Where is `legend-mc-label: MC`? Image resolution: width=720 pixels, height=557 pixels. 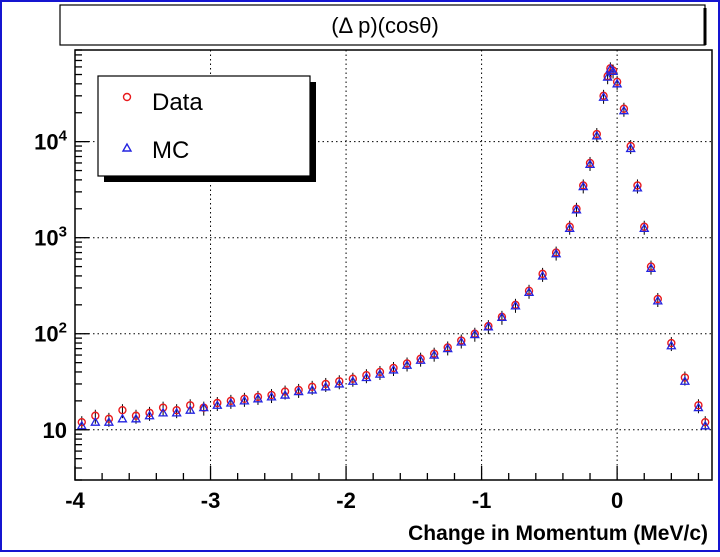
legend-mc-label: MC is located at coordinates (170, 150).